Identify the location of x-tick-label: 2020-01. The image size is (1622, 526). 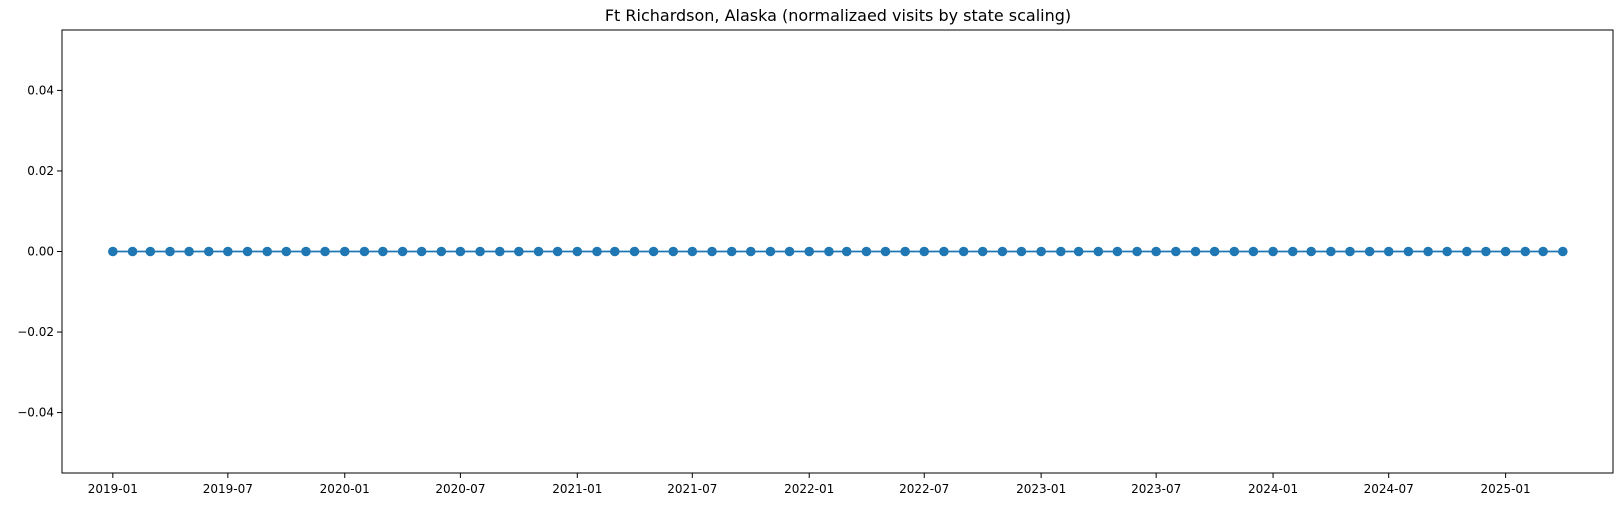
(345, 489).